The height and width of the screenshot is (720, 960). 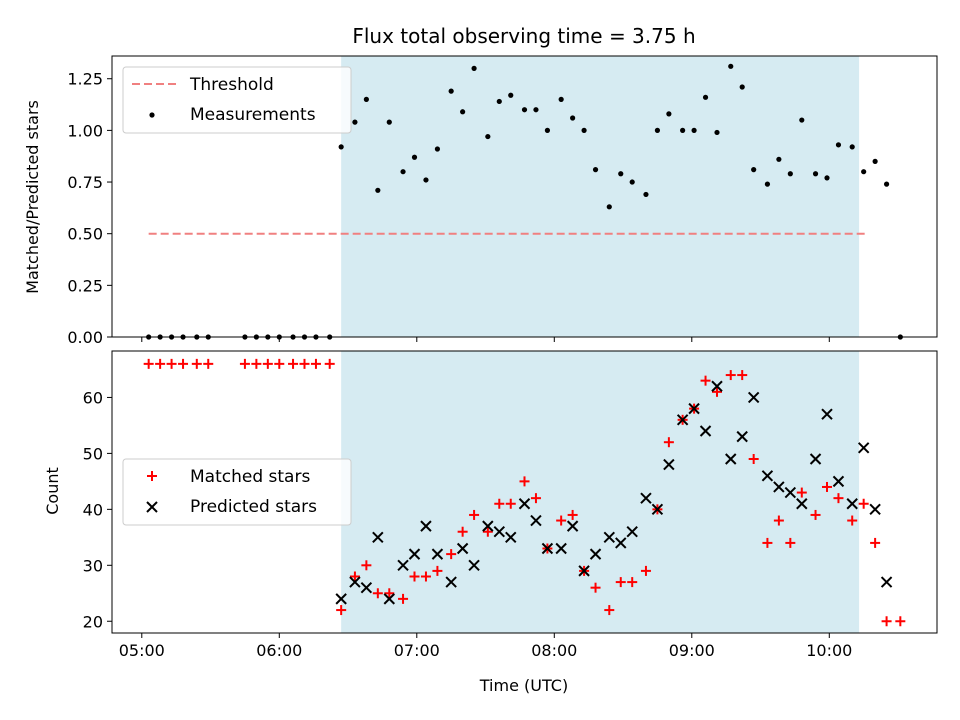 What do you see at coordinates (250, 477) in the screenshot?
I see `matched-legend-label: Matched stars` at bounding box center [250, 477].